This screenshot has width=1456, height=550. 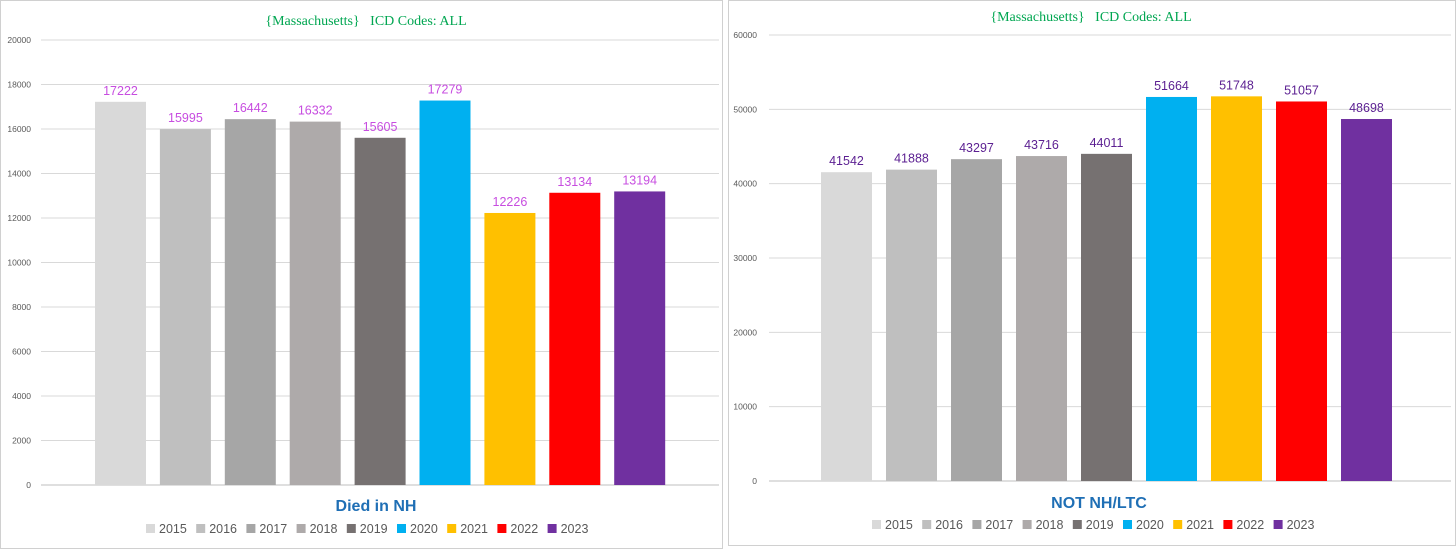 I want to click on y-tick-label: 50000, so click(x=745, y=109).